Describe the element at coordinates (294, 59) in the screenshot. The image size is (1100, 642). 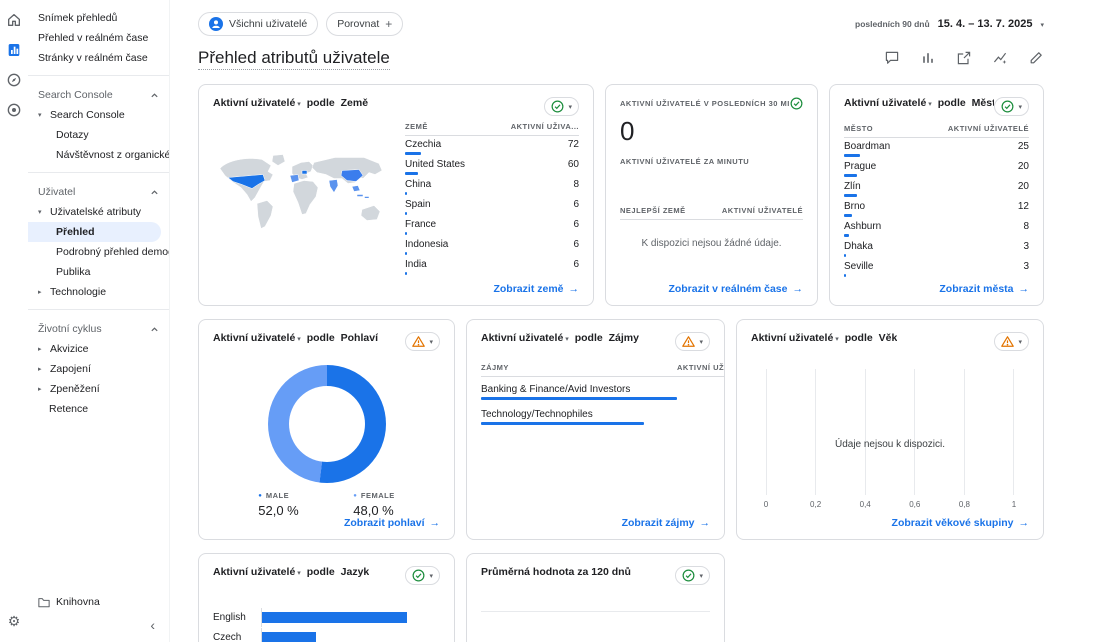
I see `page-title: Přehled atributů uživatele` at that location.